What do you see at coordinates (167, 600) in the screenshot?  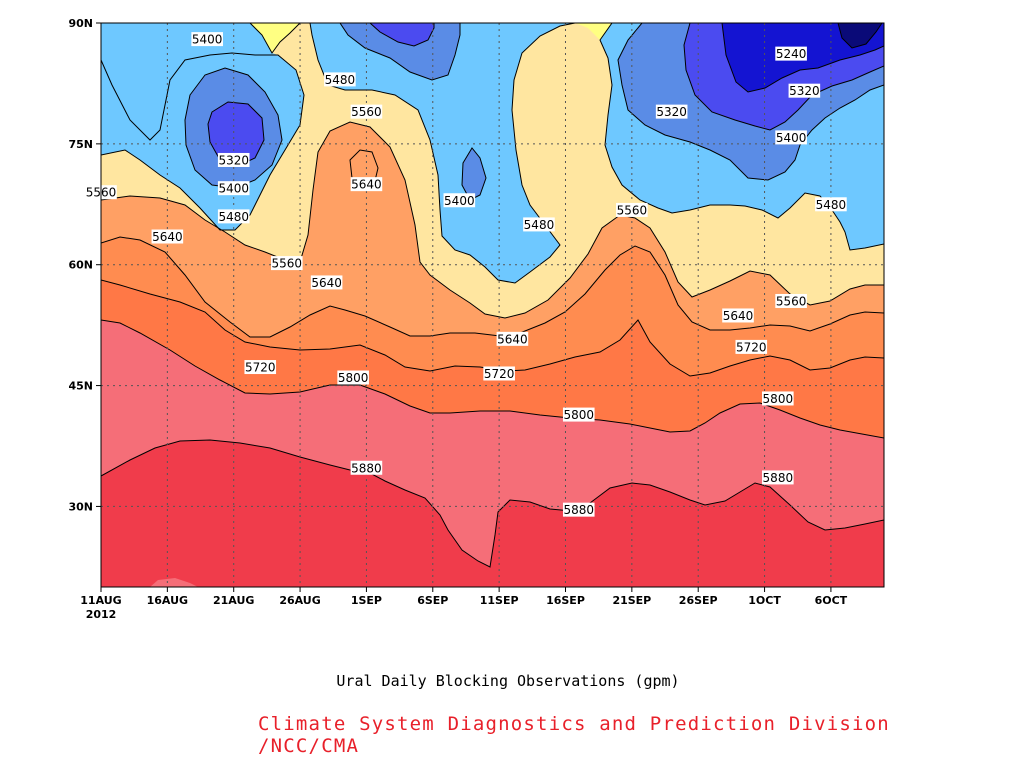 I see `x-tick-label: 16AUG` at bounding box center [167, 600].